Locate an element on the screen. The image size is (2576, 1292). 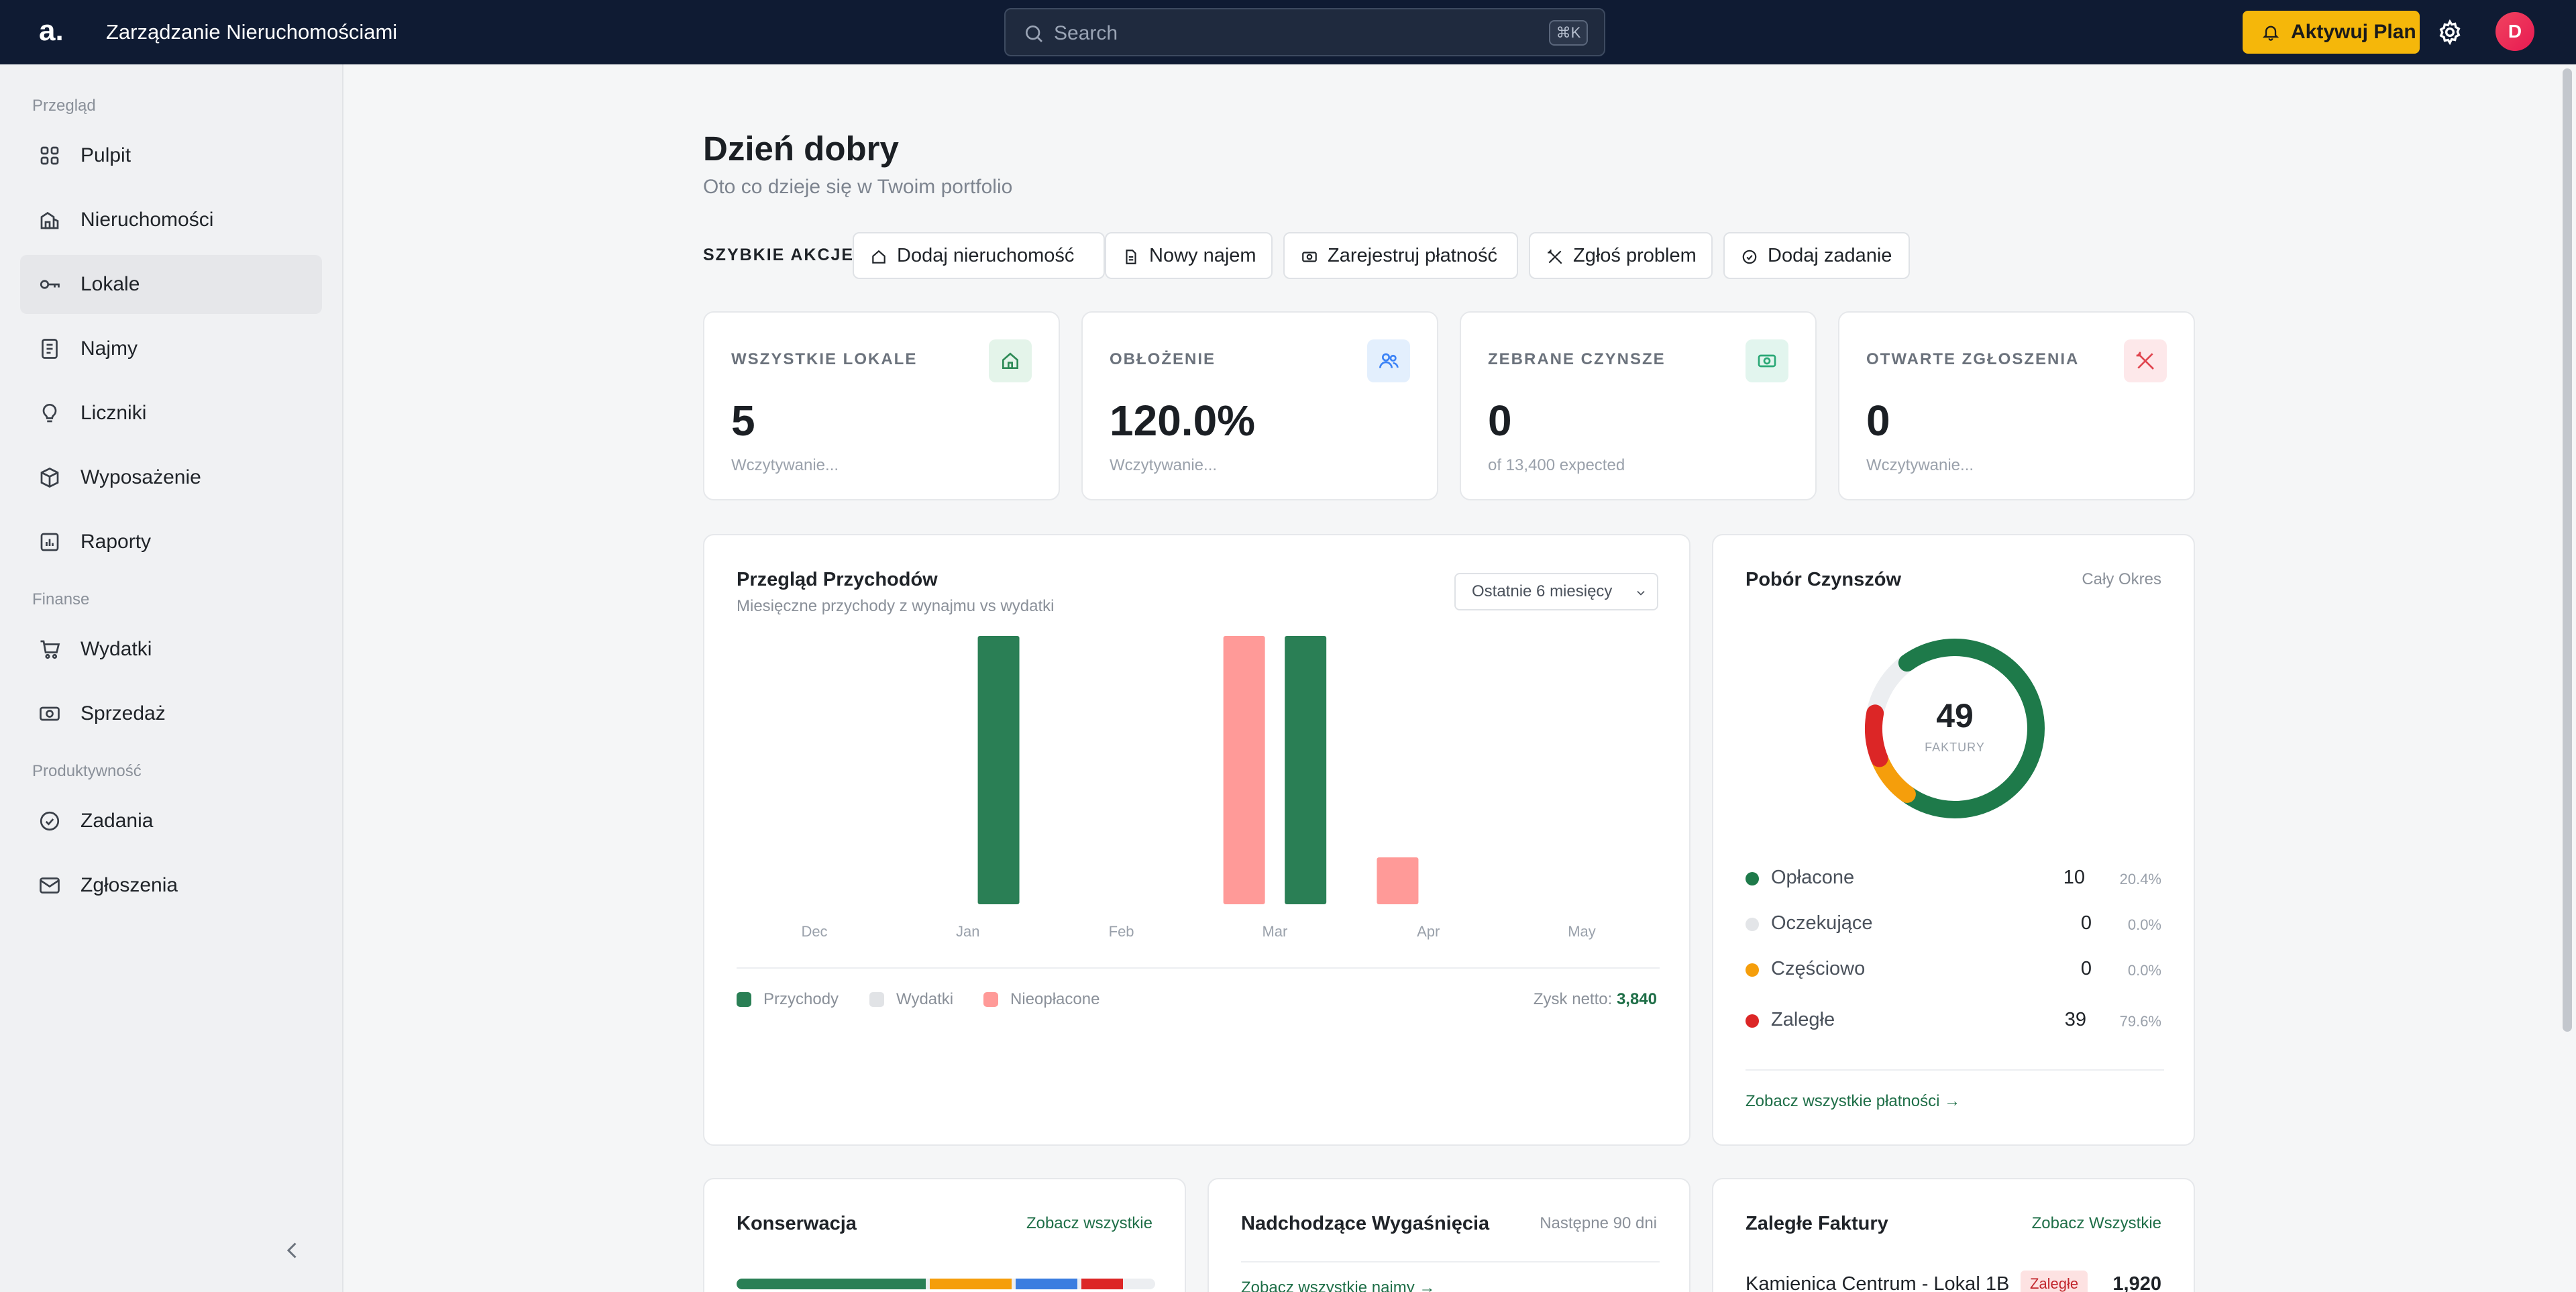
add-task-label: Dodaj zadanie is located at coordinates (1830, 255).